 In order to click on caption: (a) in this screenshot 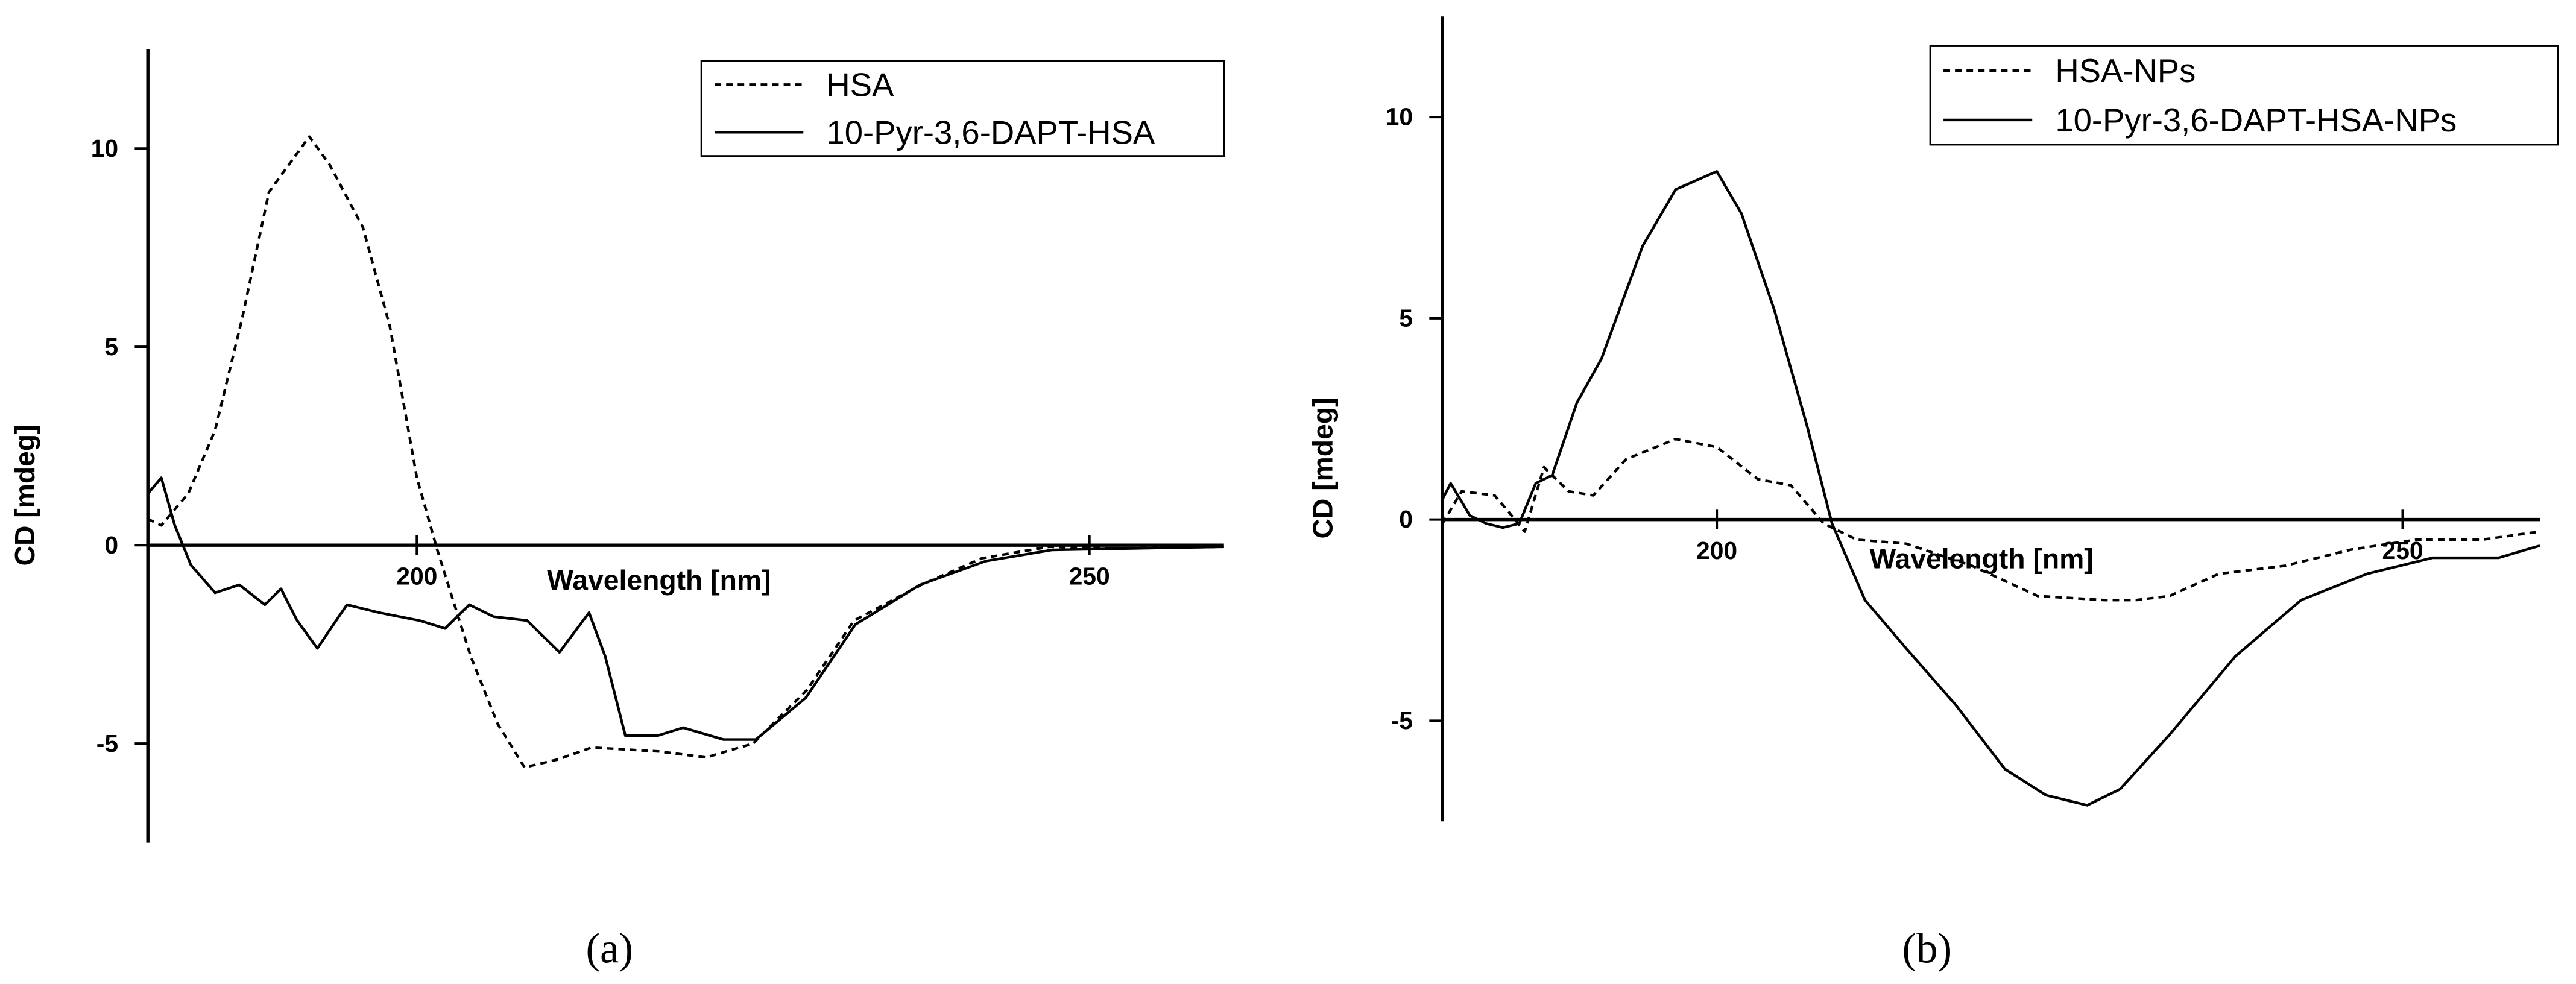, I will do `click(609, 949)`.